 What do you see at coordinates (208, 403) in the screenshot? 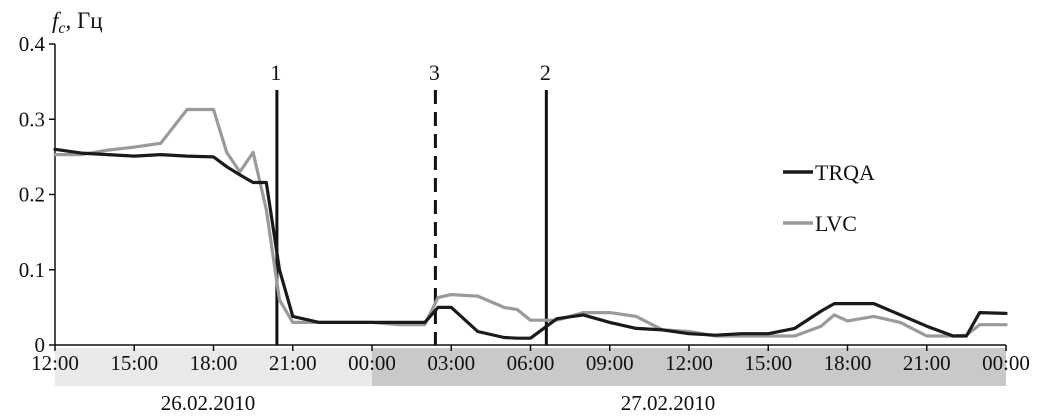
I see `date-label: 26.02.2010` at bounding box center [208, 403].